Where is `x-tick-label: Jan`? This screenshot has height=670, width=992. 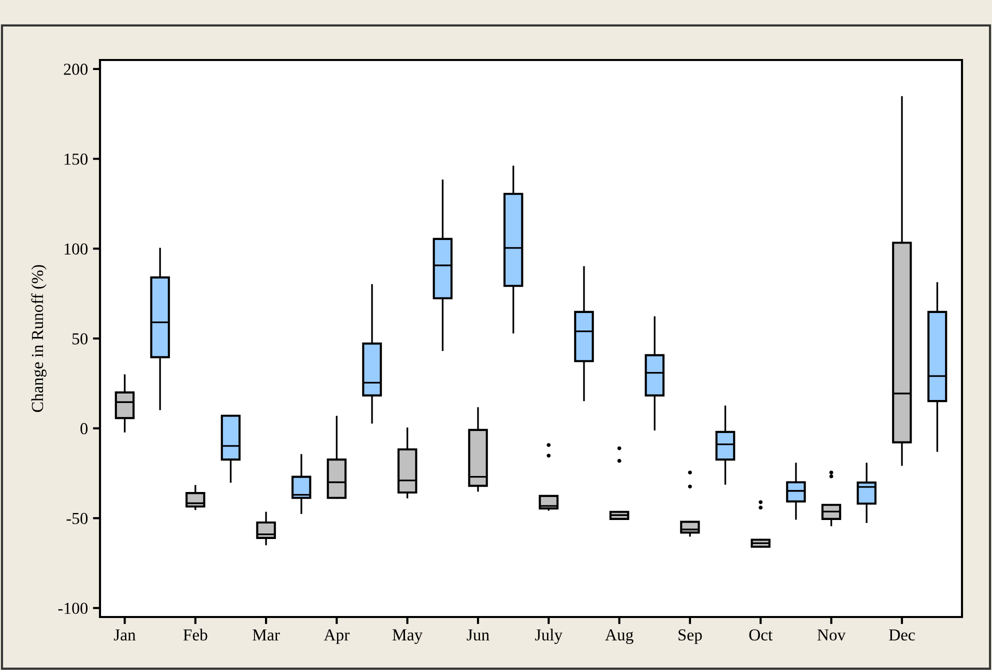 x-tick-label: Jan is located at coordinates (125, 635).